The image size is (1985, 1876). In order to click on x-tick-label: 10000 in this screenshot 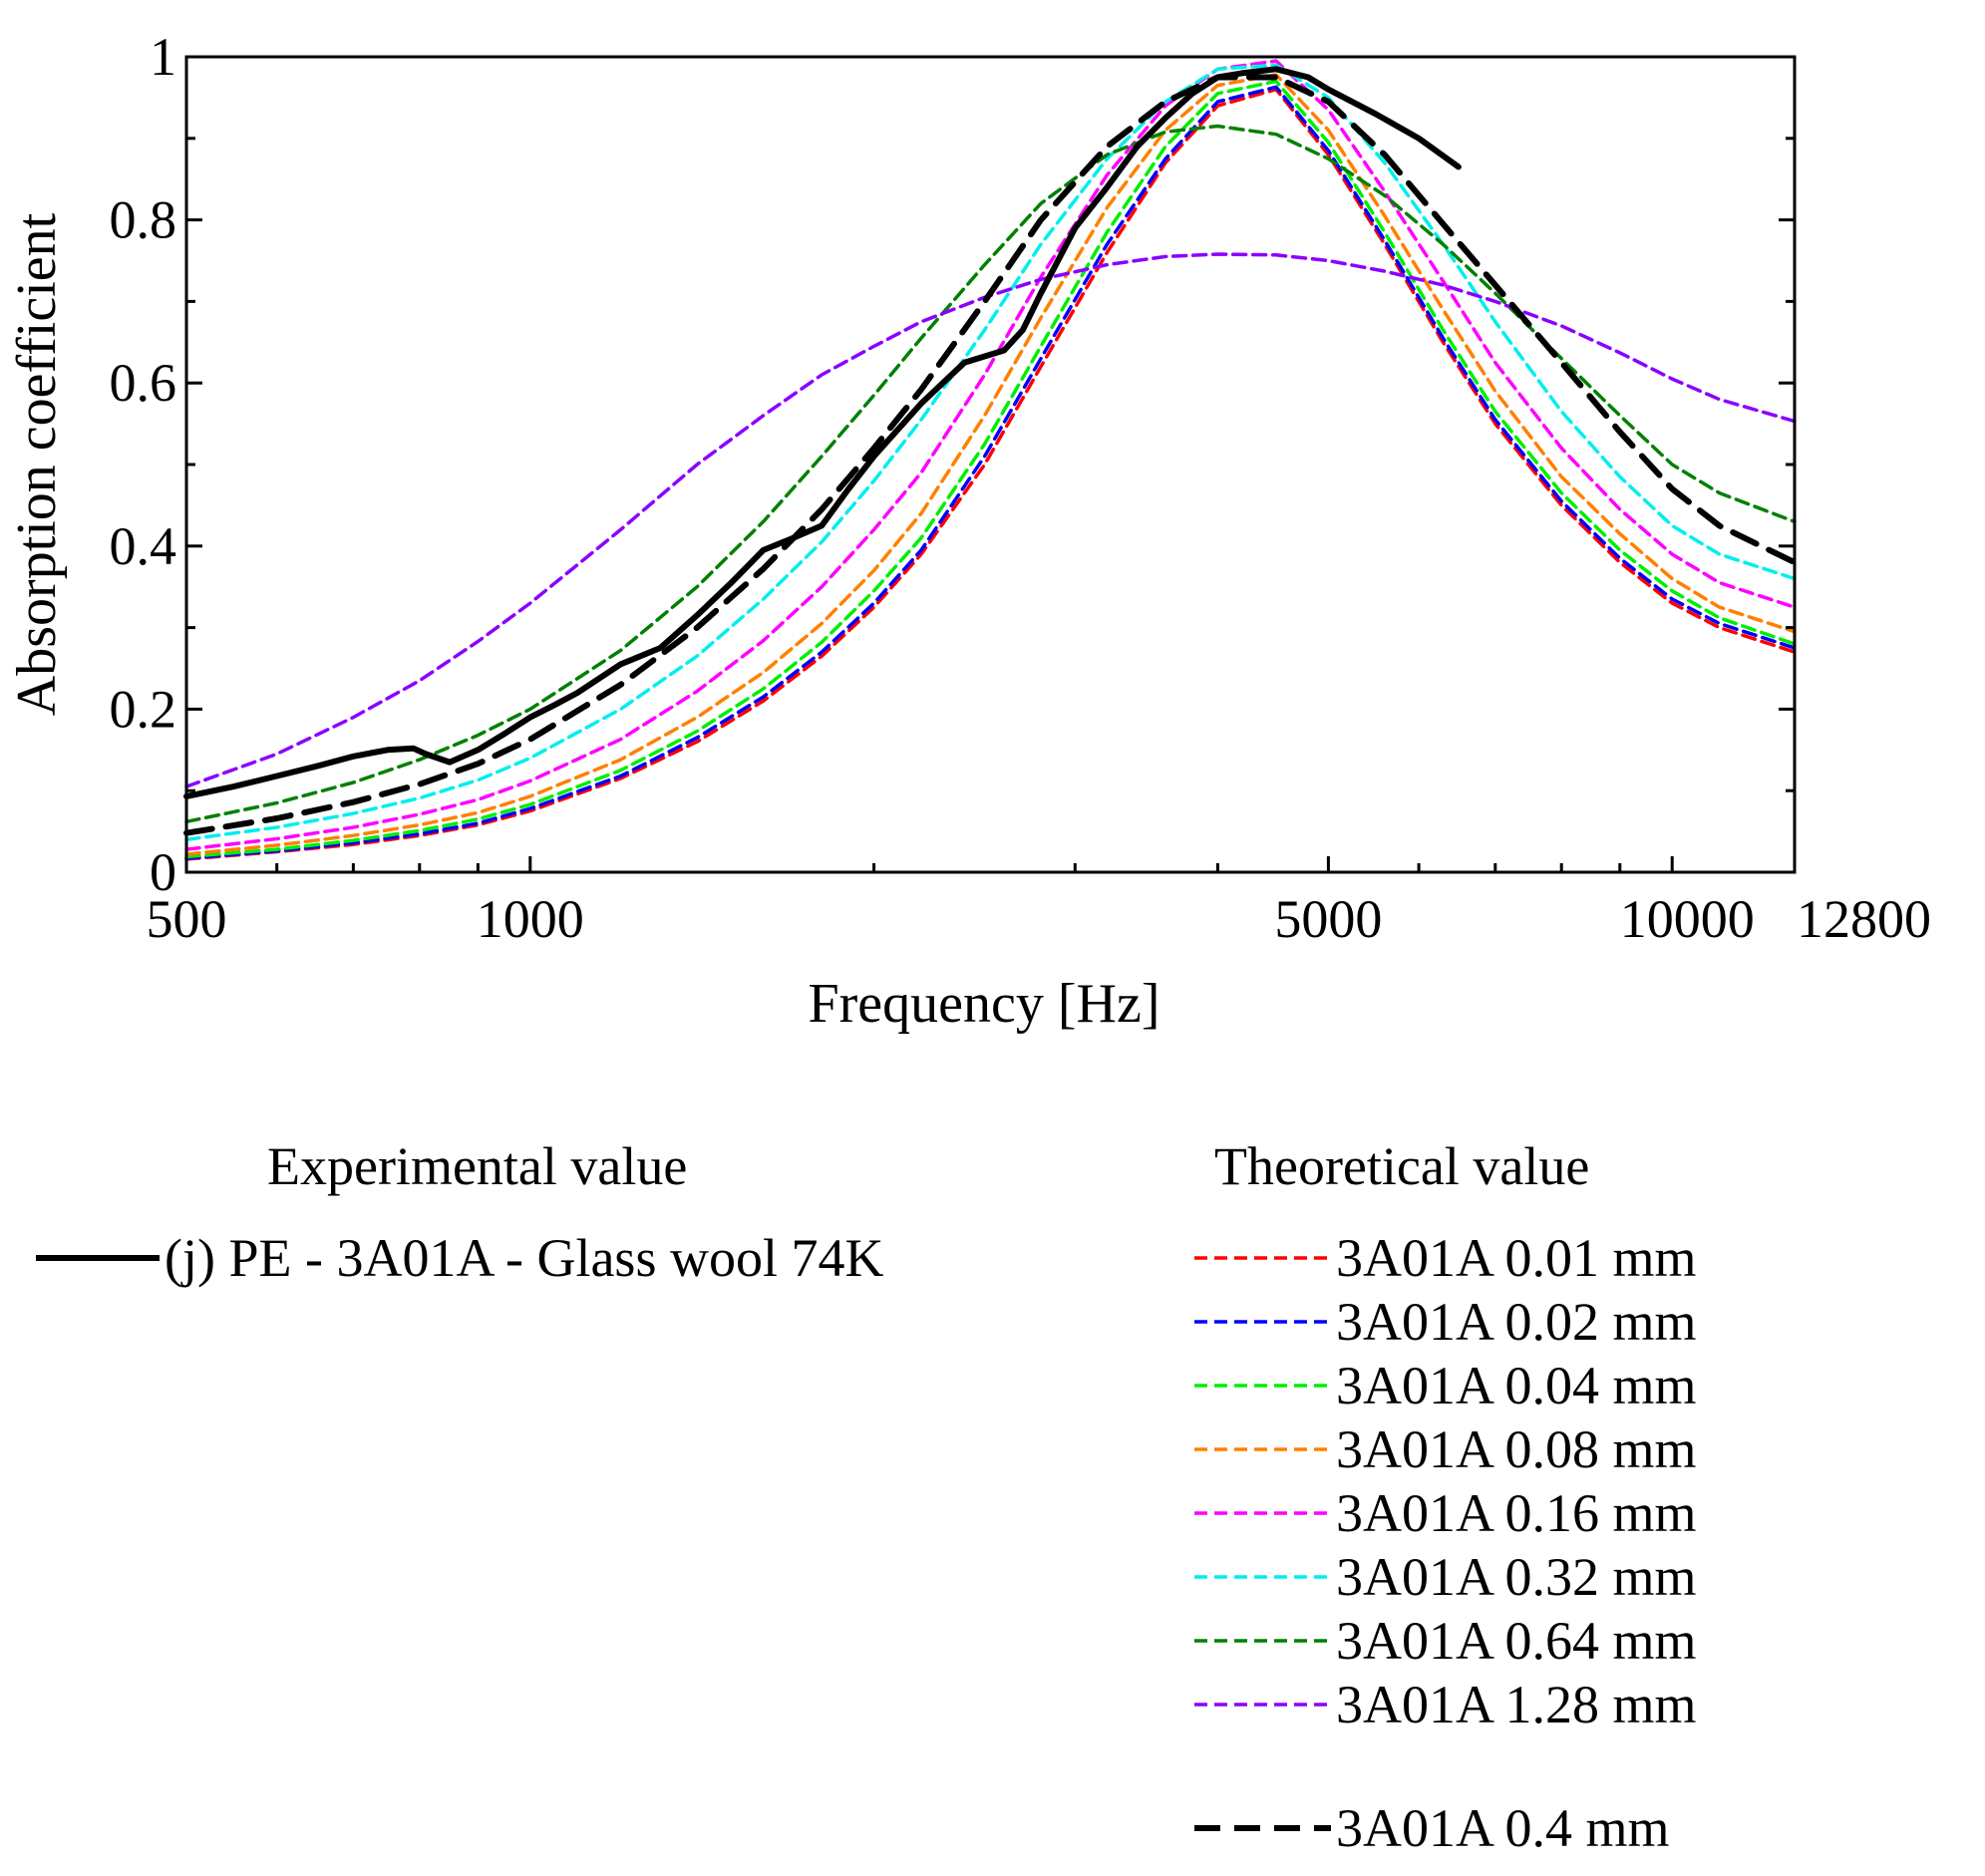, I will do `click(1687, 919)`.